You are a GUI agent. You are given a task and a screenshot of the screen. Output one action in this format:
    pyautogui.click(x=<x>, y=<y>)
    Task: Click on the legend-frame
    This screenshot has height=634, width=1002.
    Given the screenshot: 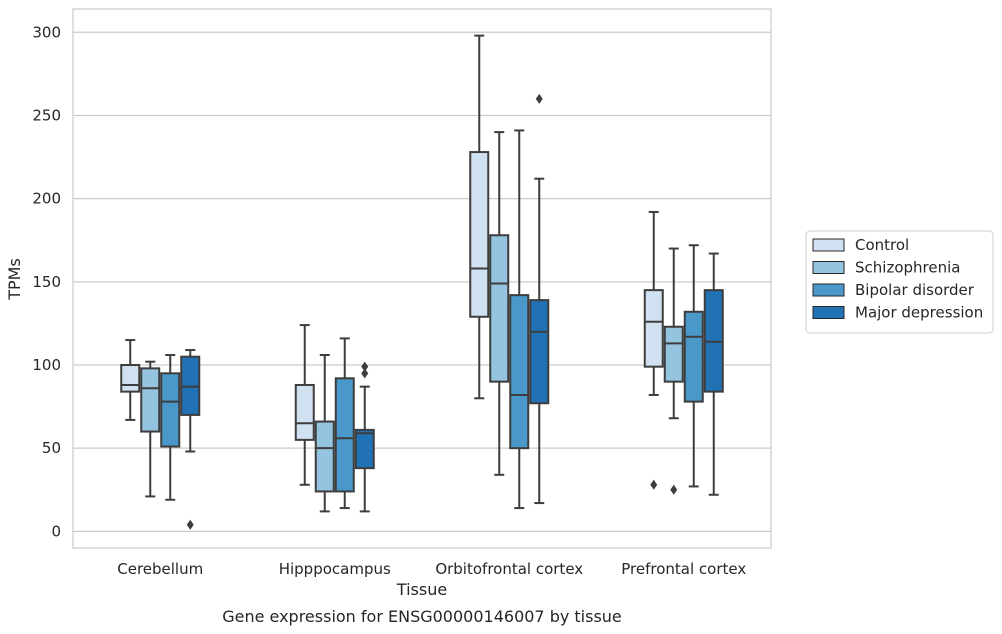 What is the action you would take?
    pyautogui.click(x=899, y=282)
    